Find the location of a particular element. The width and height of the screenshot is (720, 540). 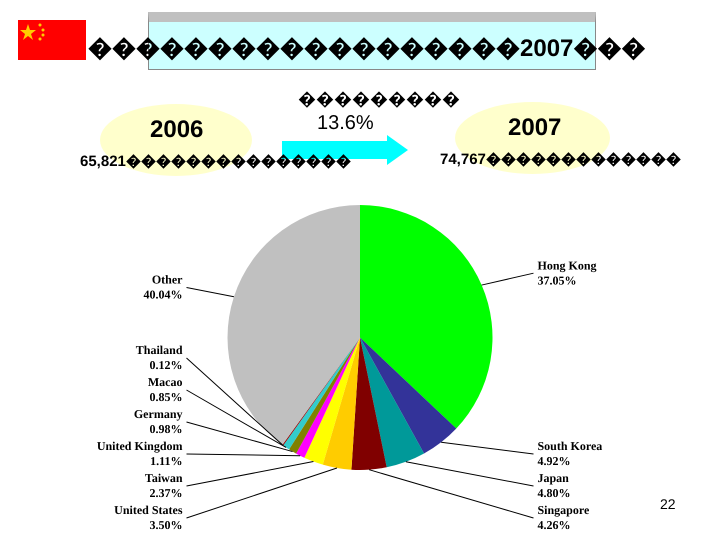

text: 2007 is located at coordinates (535, 128).